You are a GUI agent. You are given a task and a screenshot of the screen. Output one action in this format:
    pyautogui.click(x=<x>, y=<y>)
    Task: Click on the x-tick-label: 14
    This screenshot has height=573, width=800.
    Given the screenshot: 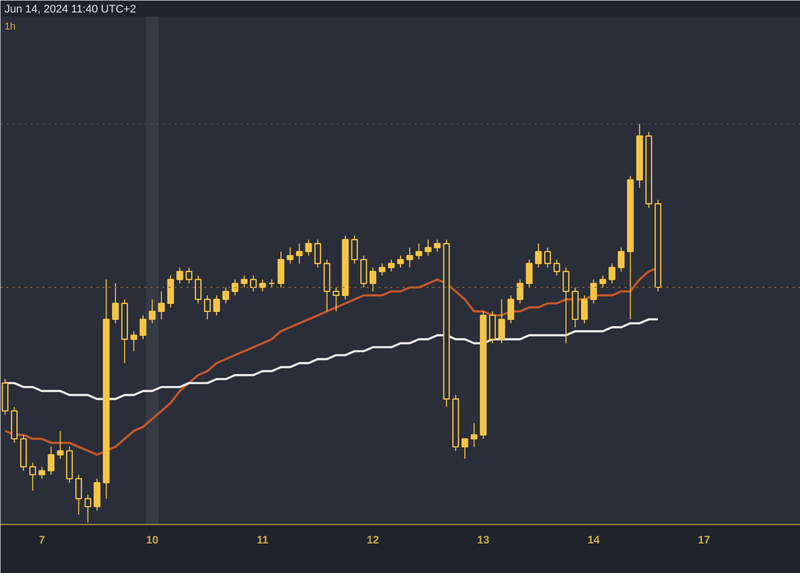 What is the action you would take?
    pyautogui.click(x=594, y=540)
    